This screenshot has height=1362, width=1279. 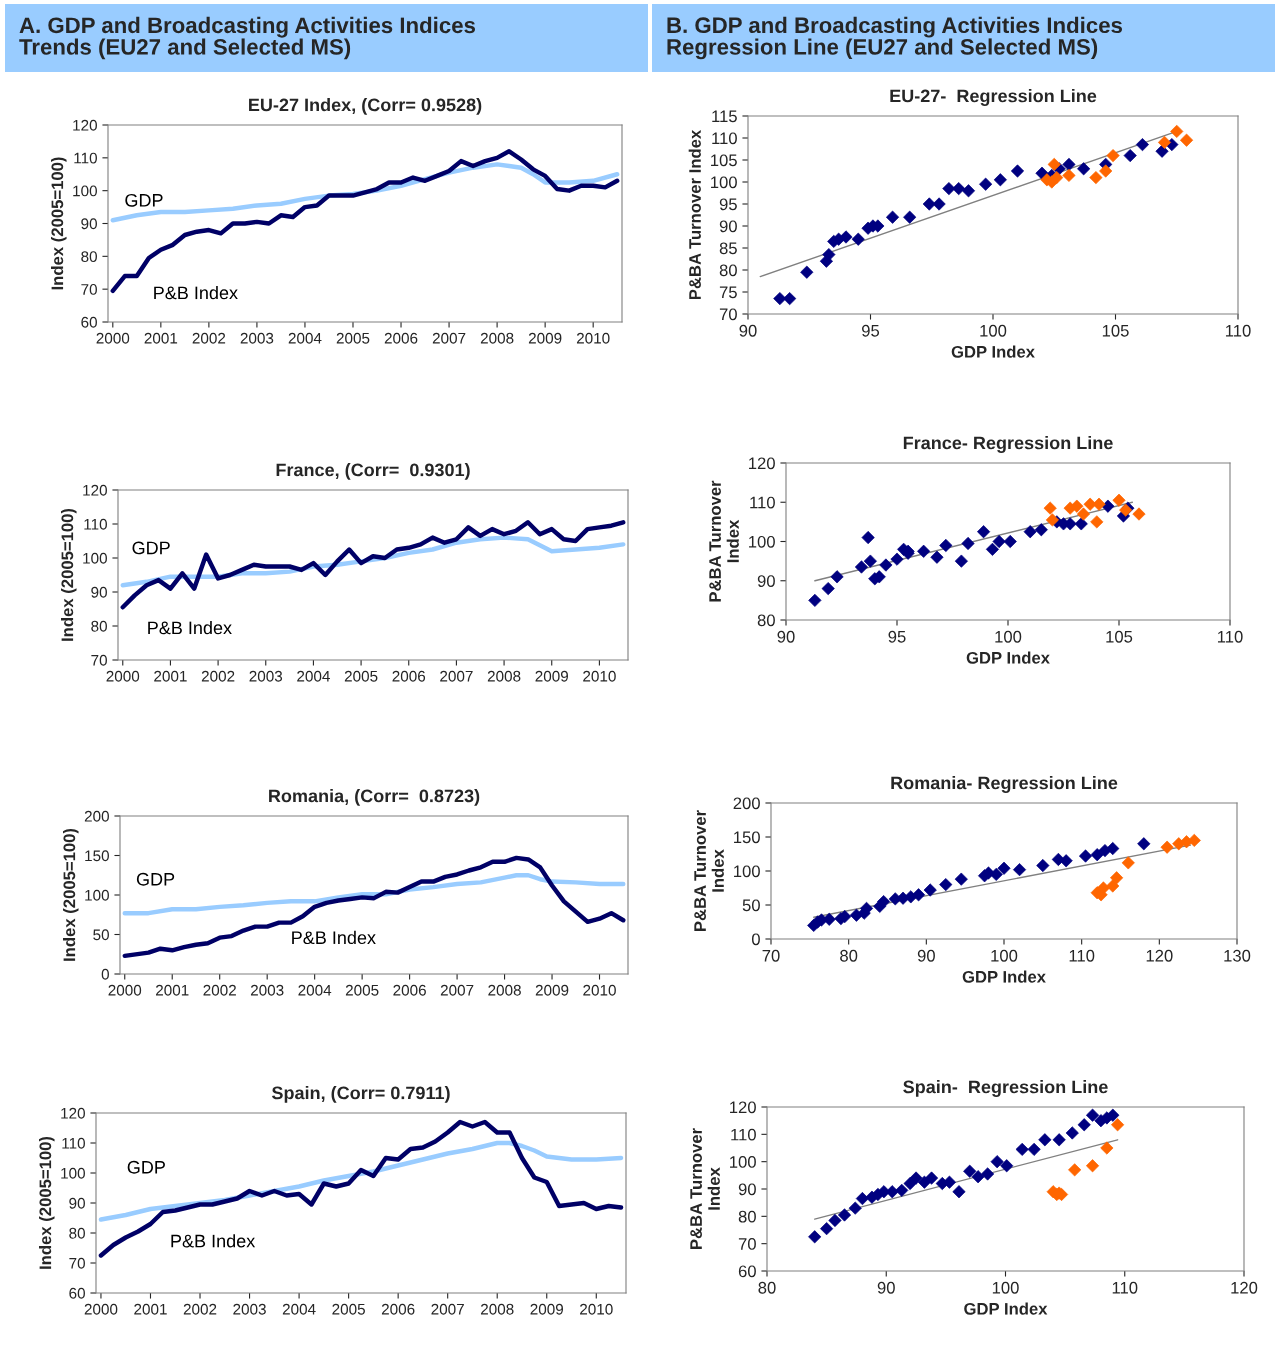 What do you see at coordinates (96, 816) in the screenshot?
I see `y-tick-label: 200` at bounding box center [96, 816].